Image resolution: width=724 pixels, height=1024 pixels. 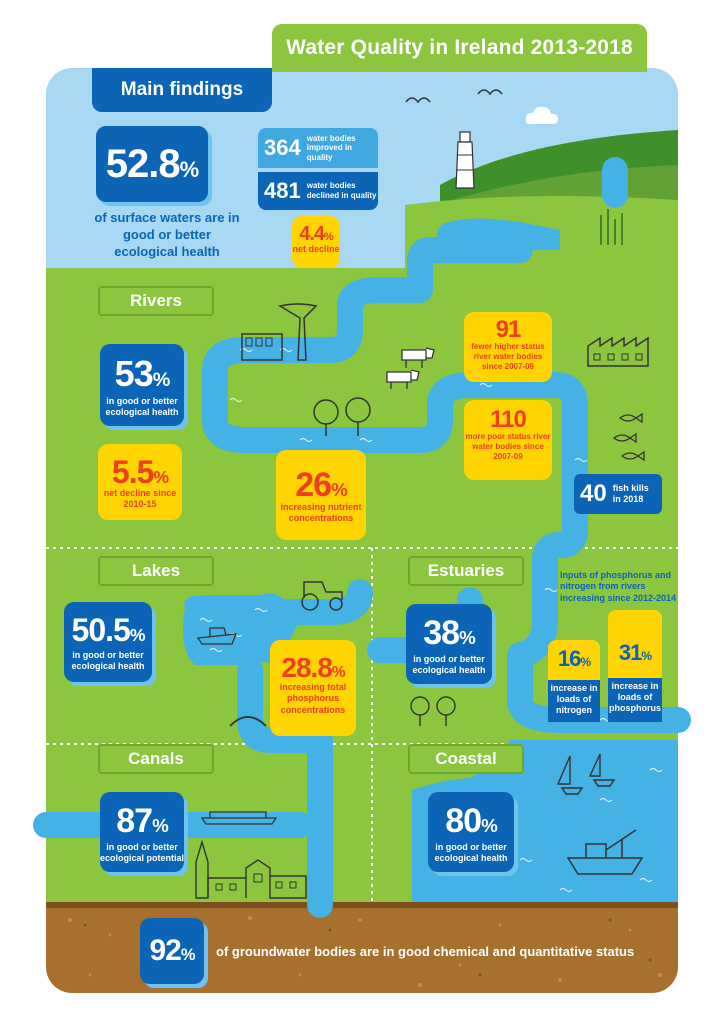 What do you see at coordinates (318, 191) in the screenshot?
I see `declined-stat: 481 water bodies declined in quality` at bounding box center [318, 191].